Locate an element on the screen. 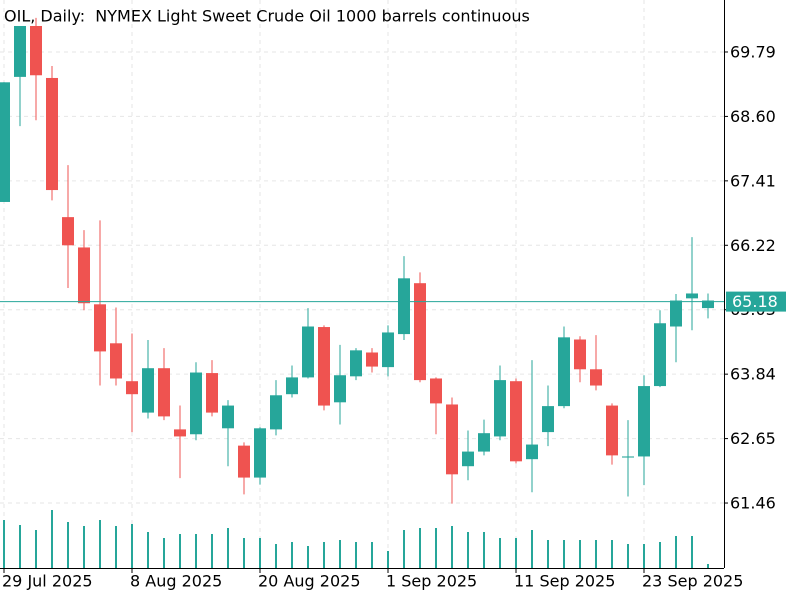  x-tick-label: 20 Aug 2025 is located at coordinates (309, 581).